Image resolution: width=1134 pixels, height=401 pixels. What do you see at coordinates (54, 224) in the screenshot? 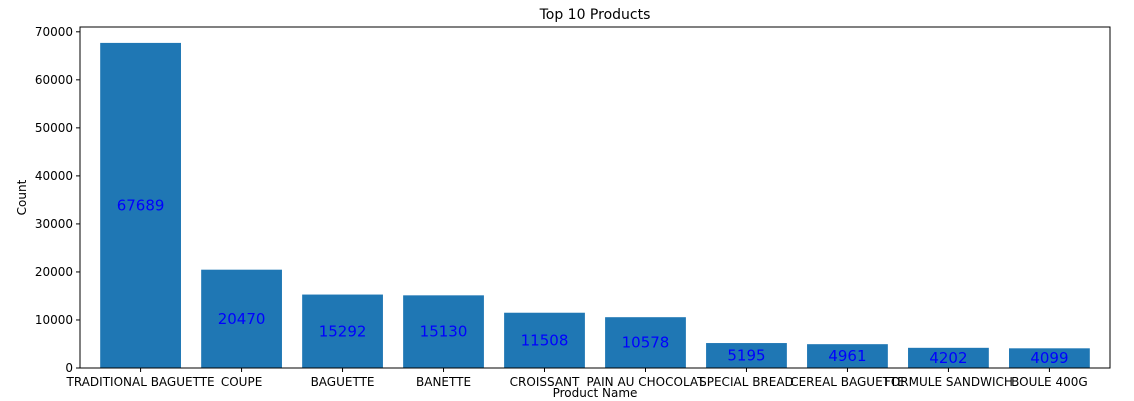
I see `y-tick-label: 30000` at bounding box center [54, 224].